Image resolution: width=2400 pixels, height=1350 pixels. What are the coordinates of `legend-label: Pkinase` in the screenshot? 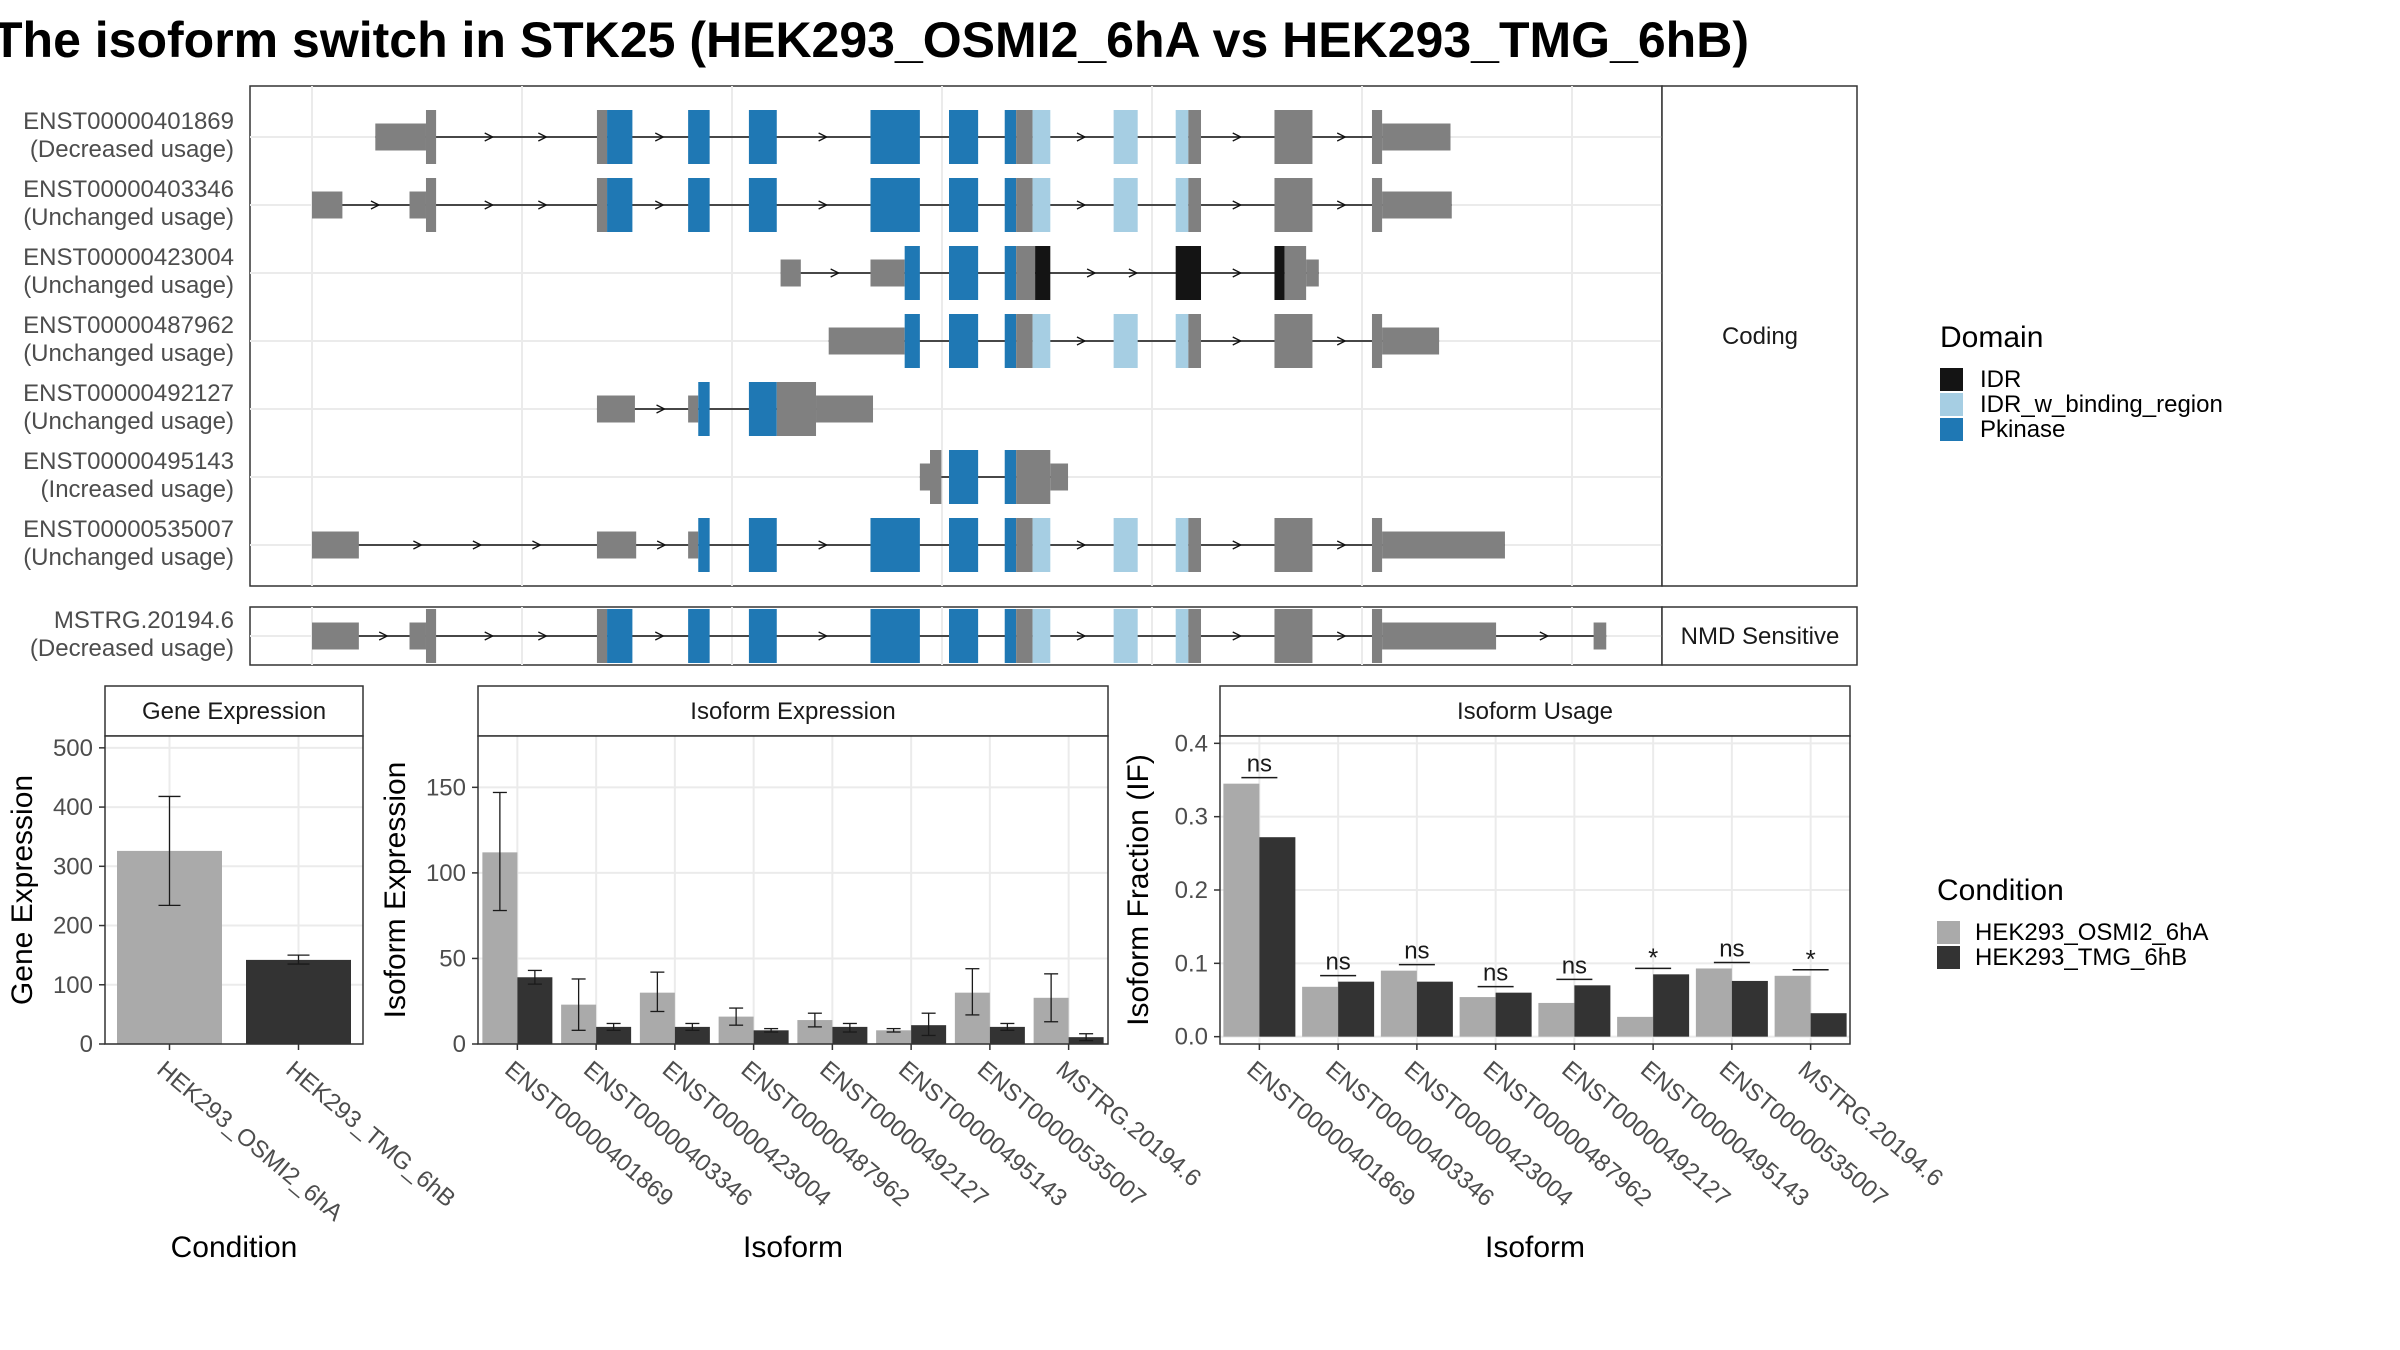 It's located at (2022, 429).